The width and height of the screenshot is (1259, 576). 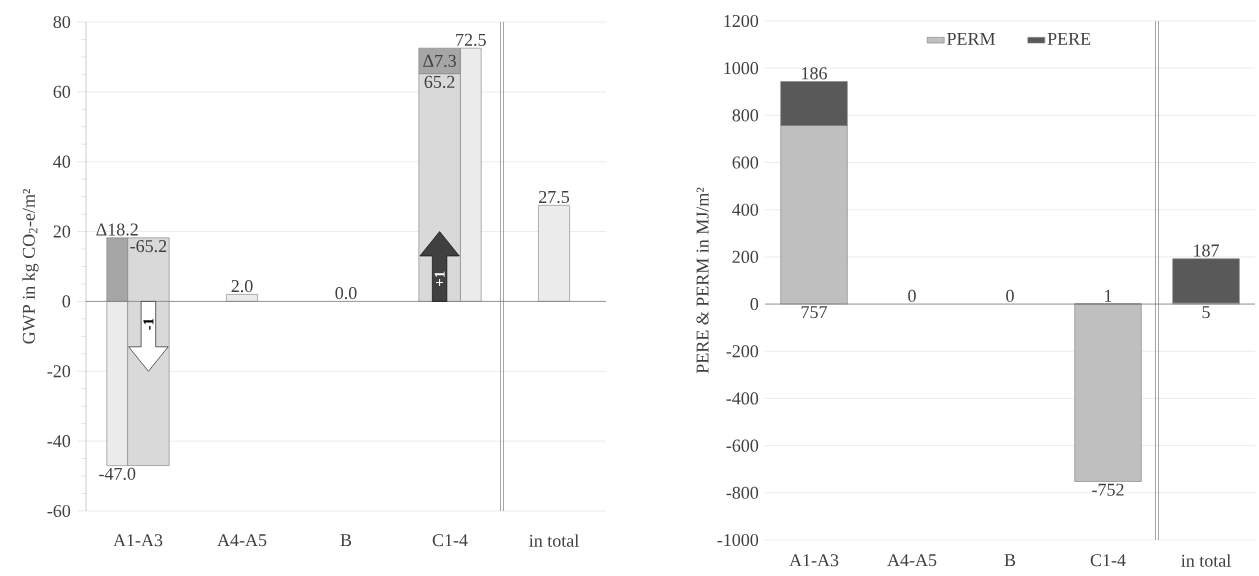 I want to click on y-axis-title: GWP in kg CO$_{2}$-e/m², so click(x=30, y=266).